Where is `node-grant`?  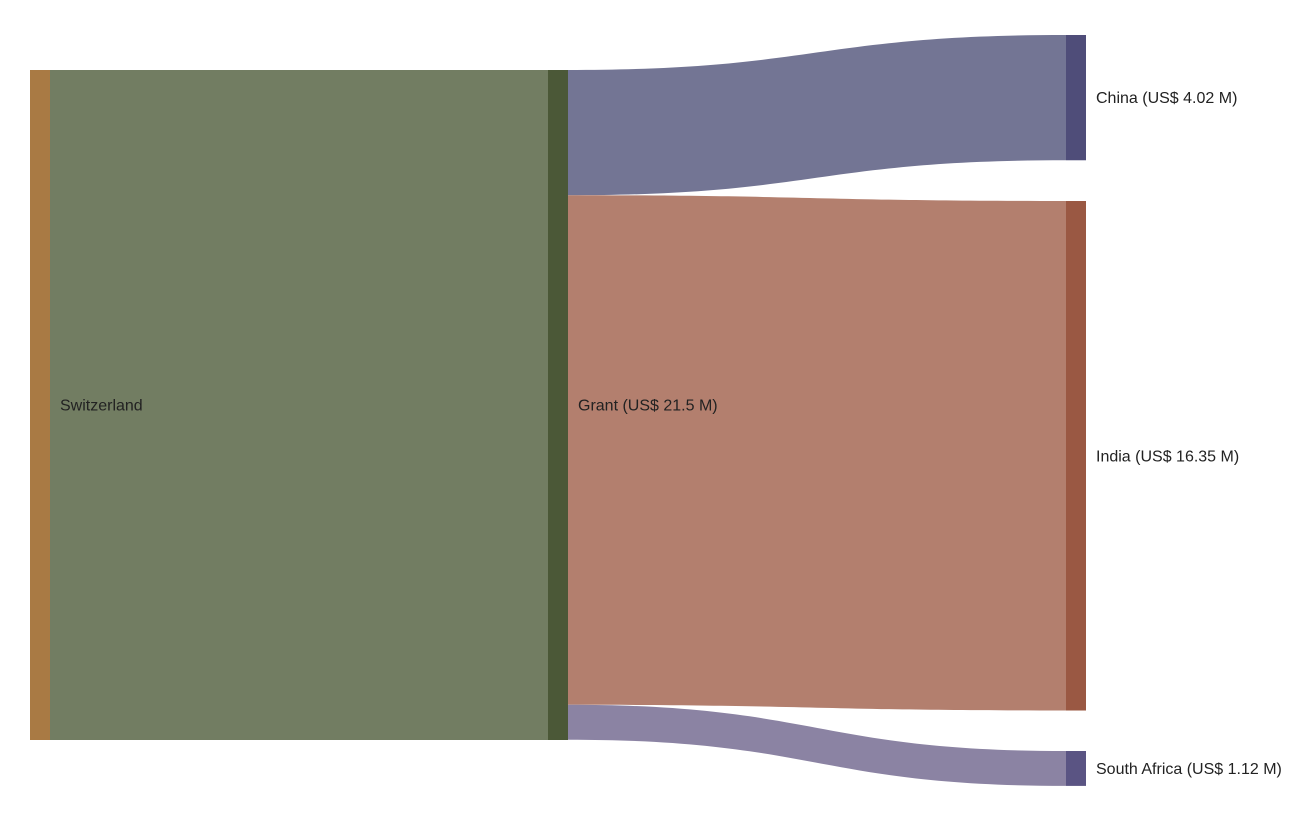 node-grant is located at coordinates (558, 405).